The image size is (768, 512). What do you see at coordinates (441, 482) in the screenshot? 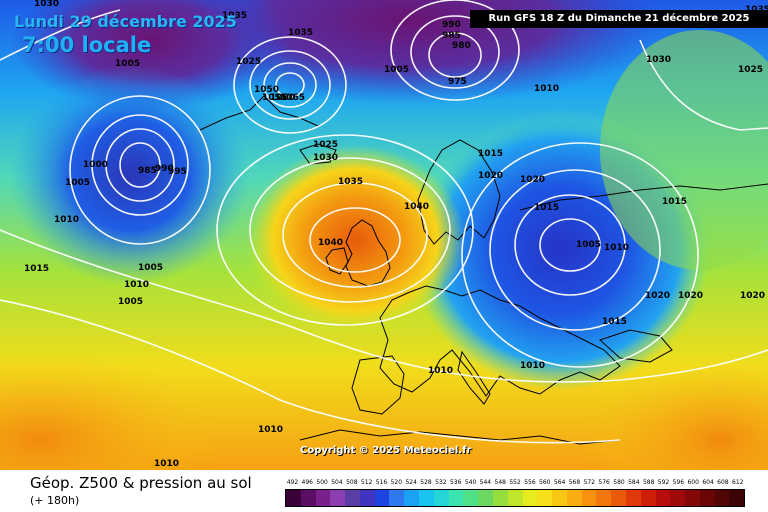
I see `scale-tick-label: 532` at bounding box center [441, 482].